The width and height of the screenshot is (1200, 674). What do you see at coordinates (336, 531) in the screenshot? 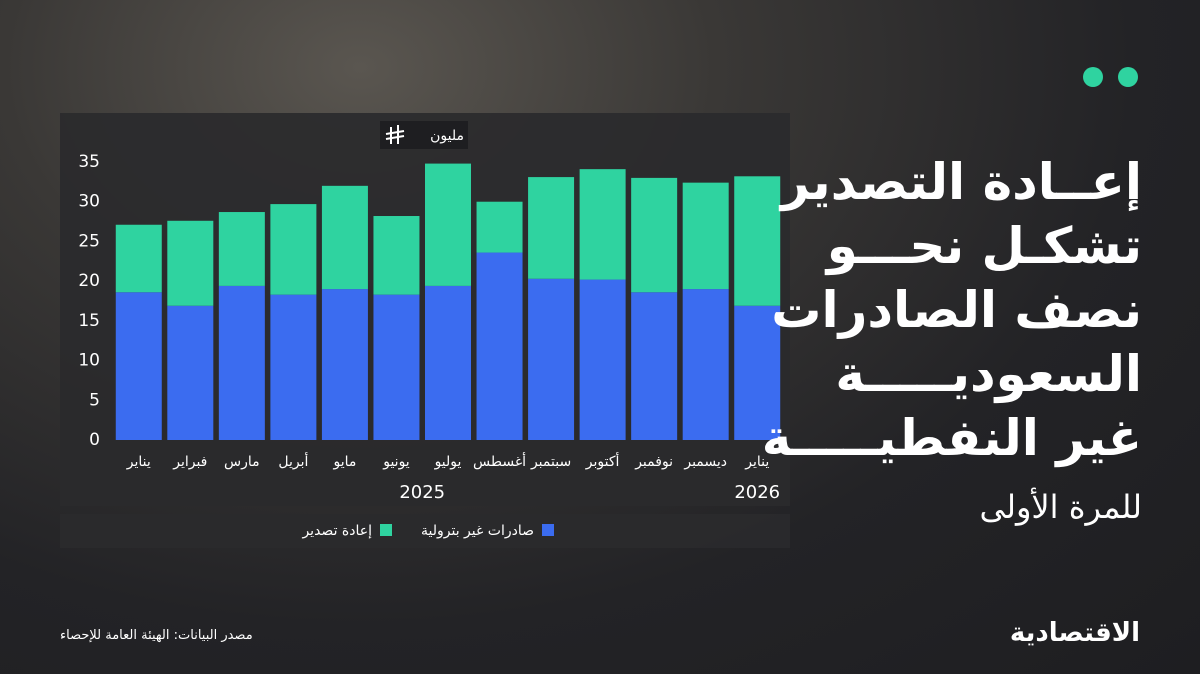
I see `legend-label: إعادة تصدير` at bounding box center [336, 531].